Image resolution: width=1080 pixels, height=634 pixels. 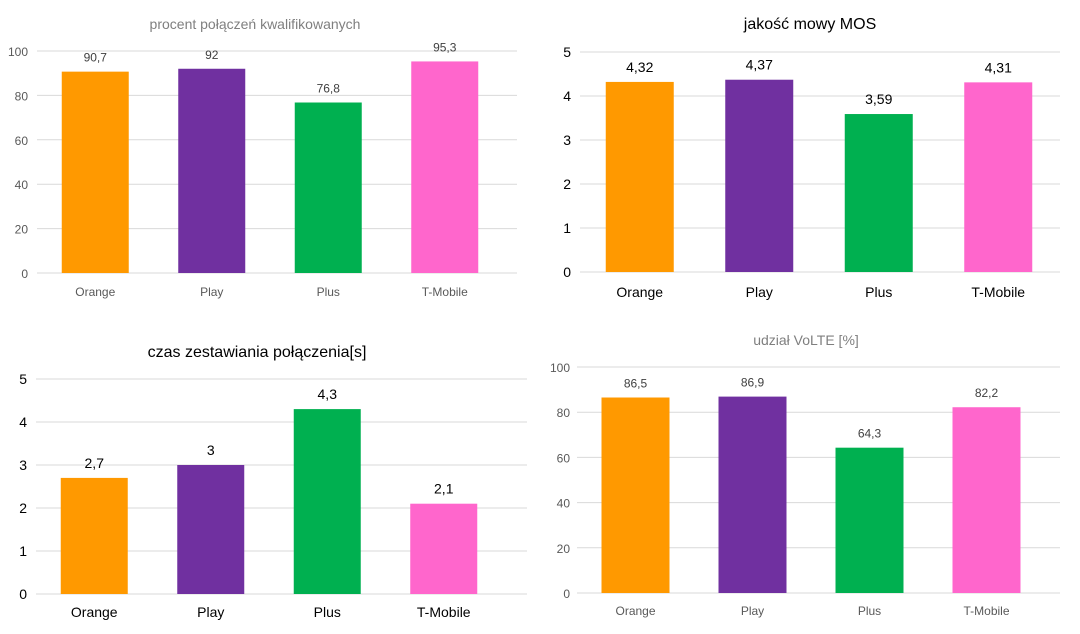 What do you see at coordinates (987, 393) in the screenshot?
I see `data-label: 82,2` at bounding box center [987, 393].